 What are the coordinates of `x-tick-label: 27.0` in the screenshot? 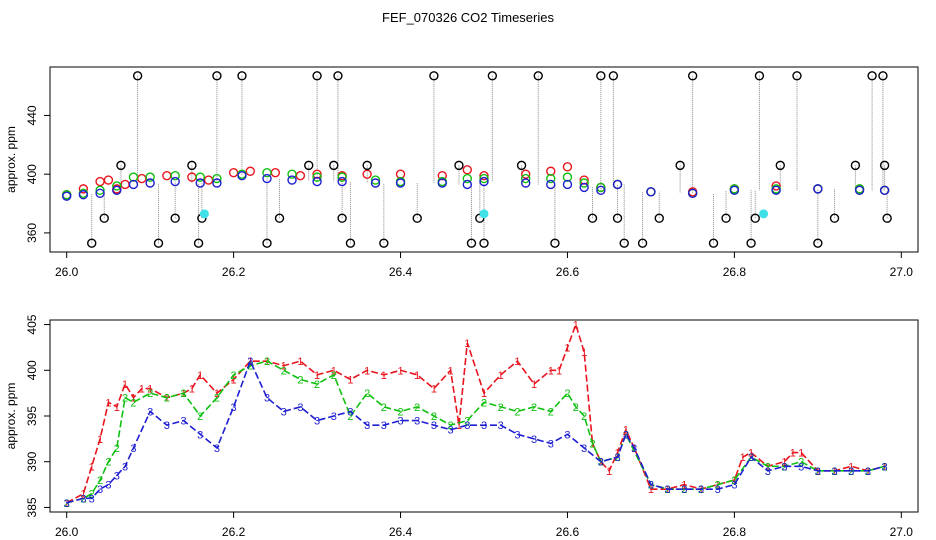 It's located at (902, 272).